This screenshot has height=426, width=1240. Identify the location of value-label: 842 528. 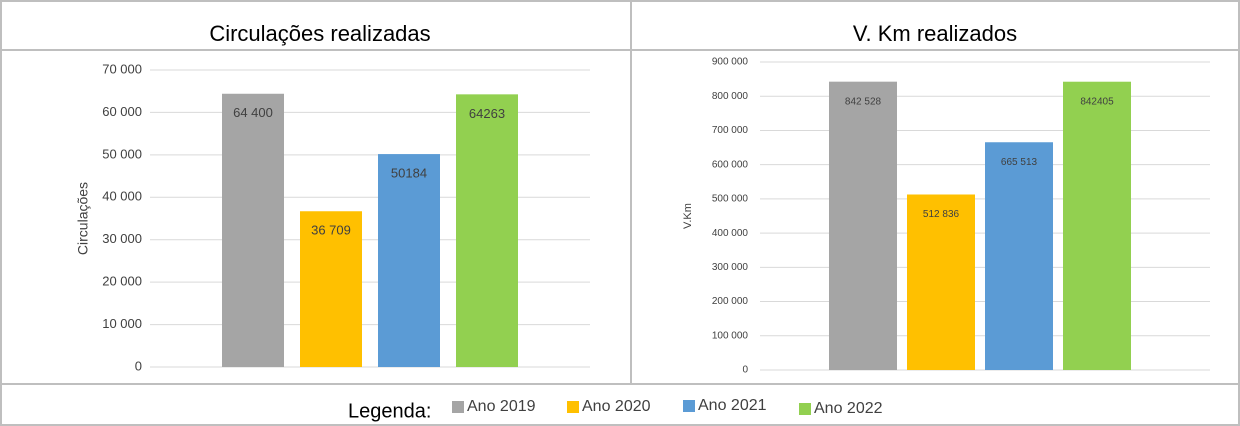
(863, 101).